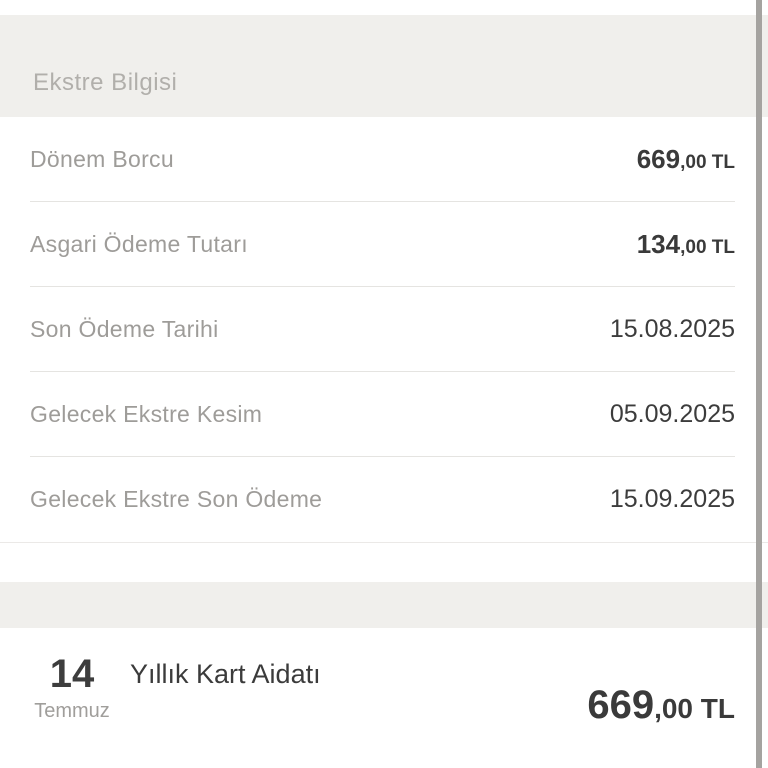  What do you see at coordinates (225, 674) in the screenshot?
I see `transaction-description: Yıllık Kart Aidatı` at bounding box center [225, 674].